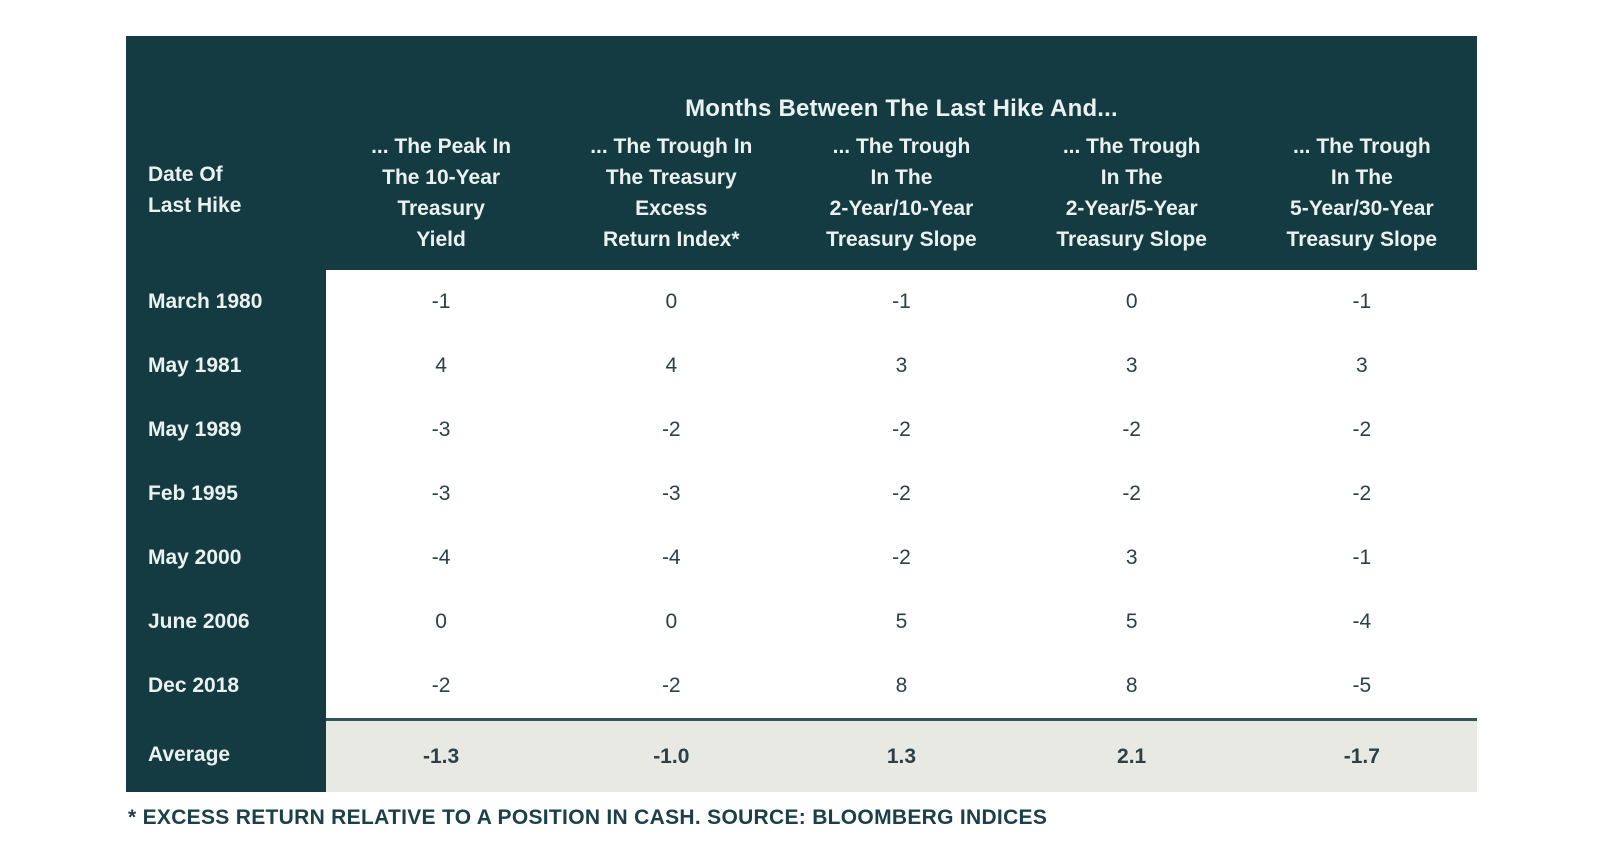 The height and width of the screenshot is (858, 1600). Describe the element at coordinates (671, 177) in the screenshot. I see `header-line: The Treasury` at that location.